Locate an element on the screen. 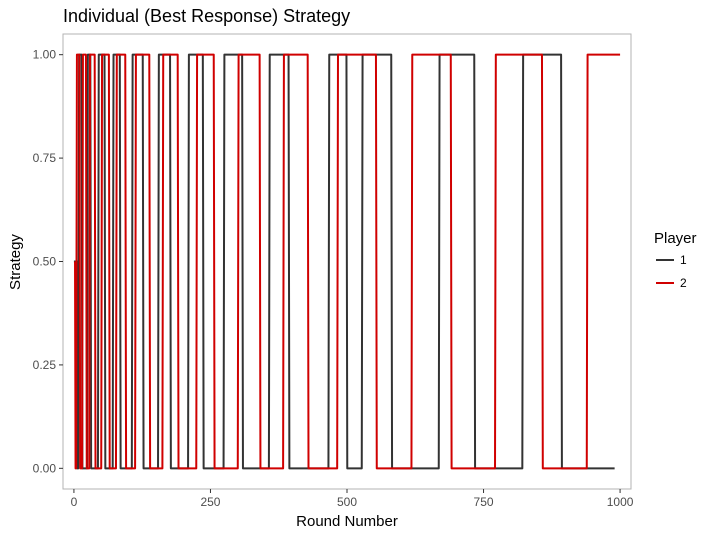 Image resolution: width=715 pixels, height=534 pixels. x-axis-label: Round Number is located at coordinates (347, 521).